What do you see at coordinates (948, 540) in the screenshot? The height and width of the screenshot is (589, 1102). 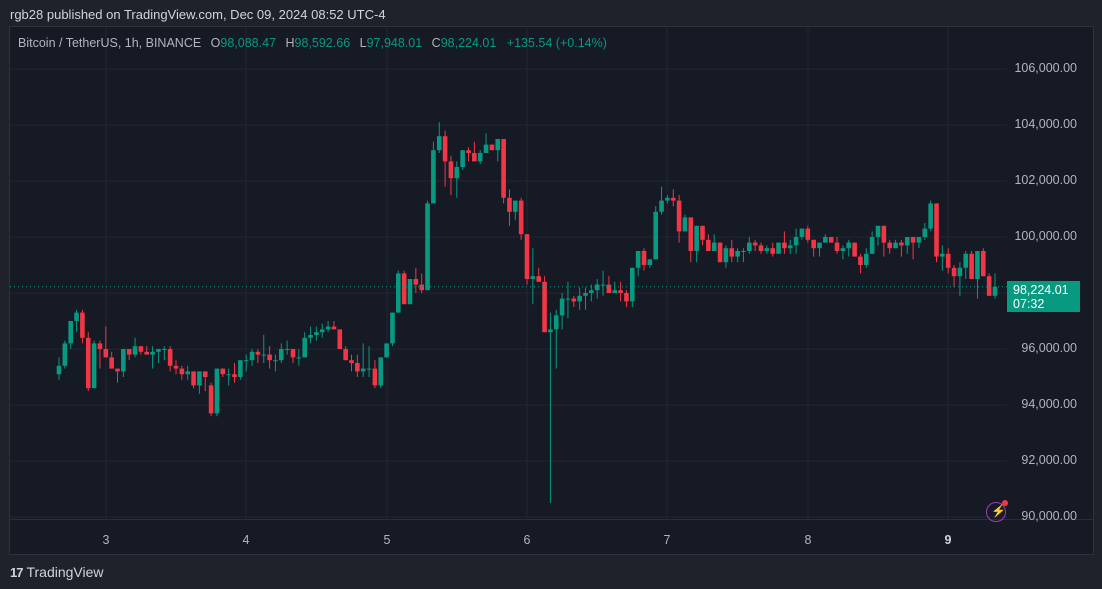 I see `time-tick-label: 9` at bounding box center [948, 540].